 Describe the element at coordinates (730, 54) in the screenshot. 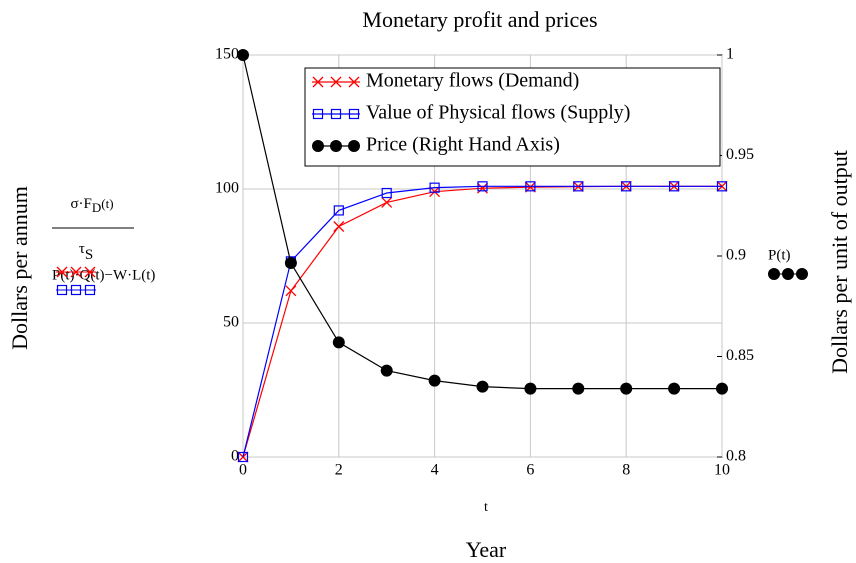

I see `y2-tick-label: 1` at that location.